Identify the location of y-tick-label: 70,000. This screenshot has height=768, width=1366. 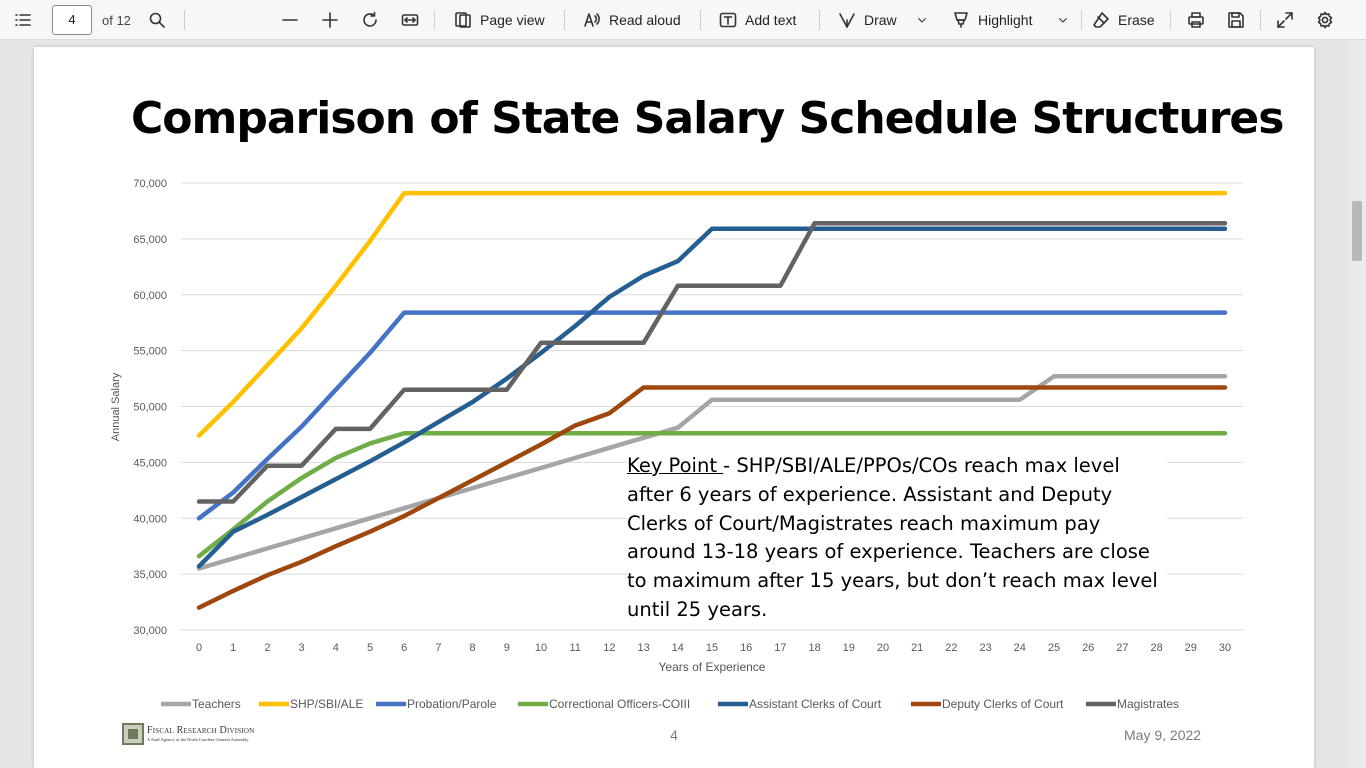
(150, 184).